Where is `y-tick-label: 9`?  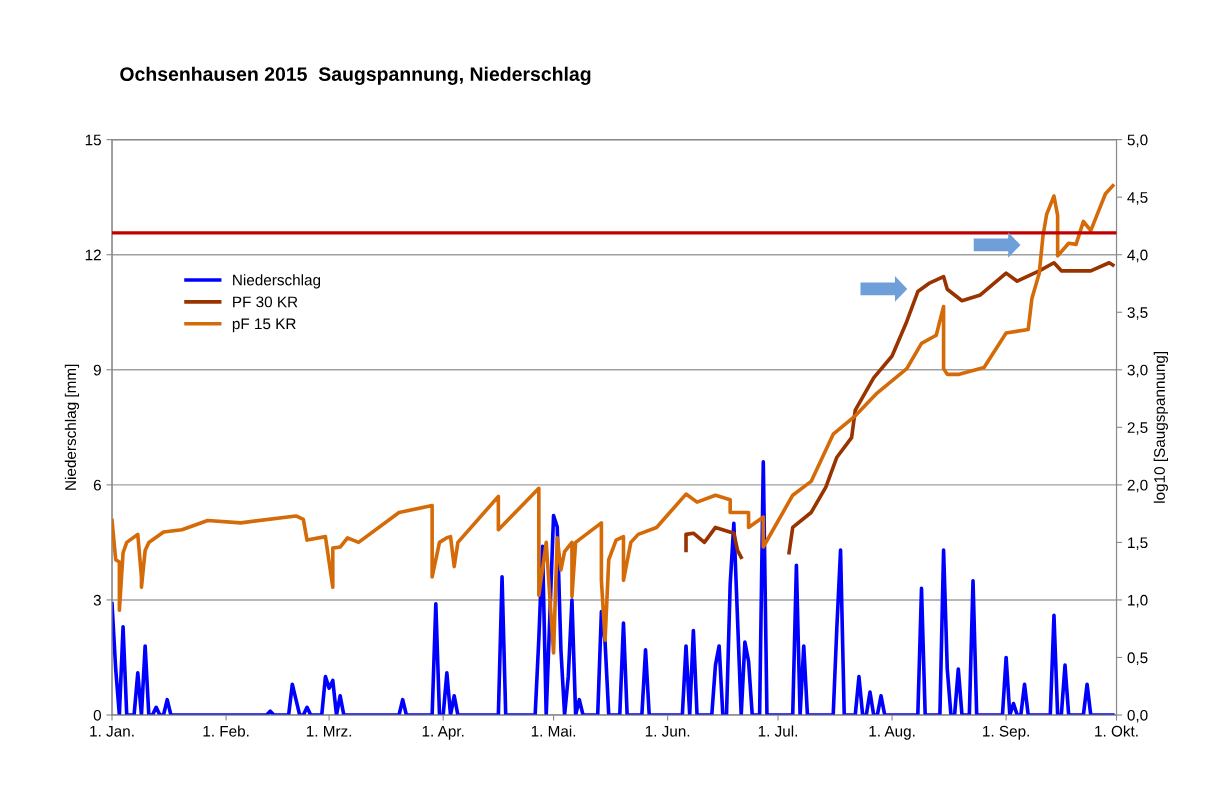
y-tick-label: 9 is located at coordinates (97, 370).